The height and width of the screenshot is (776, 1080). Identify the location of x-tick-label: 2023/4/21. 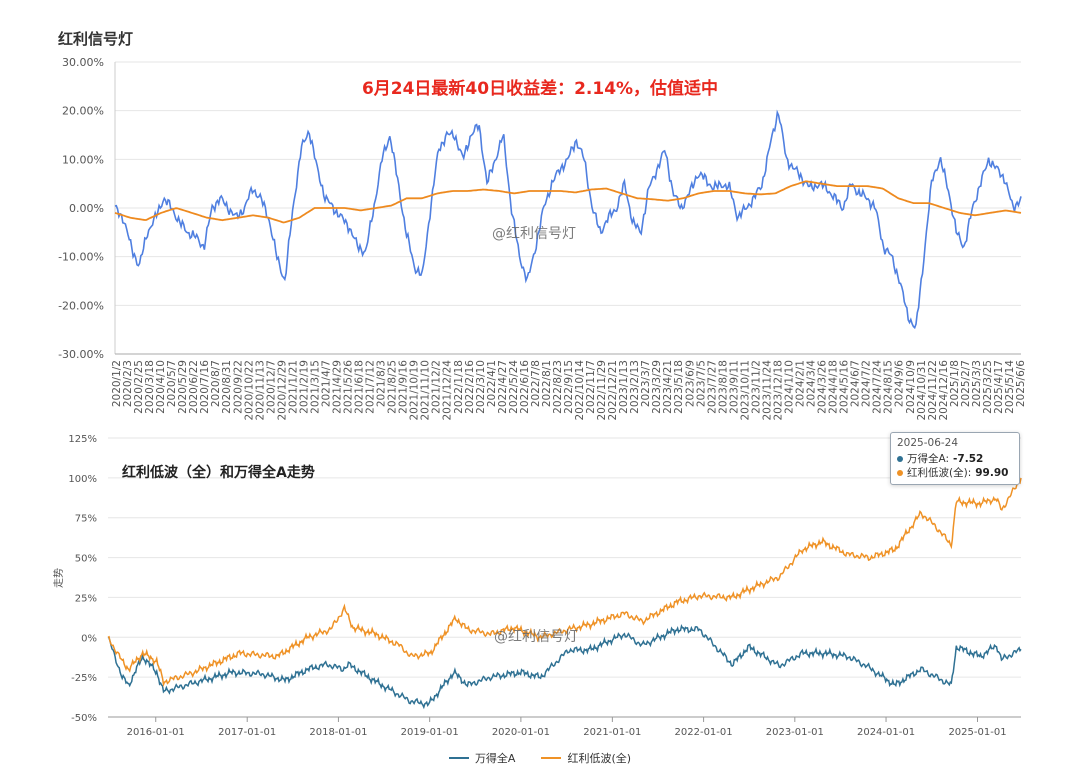
(668, 387).